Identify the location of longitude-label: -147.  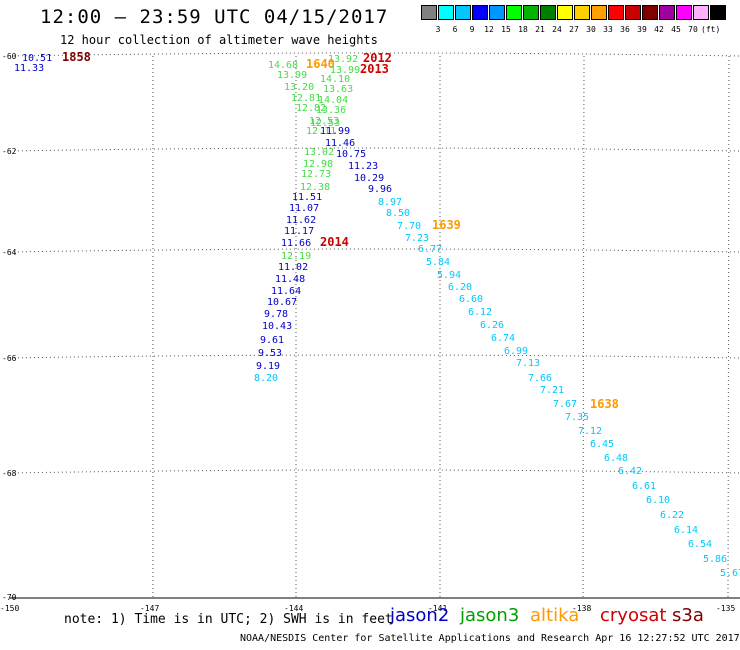
(150, 608).